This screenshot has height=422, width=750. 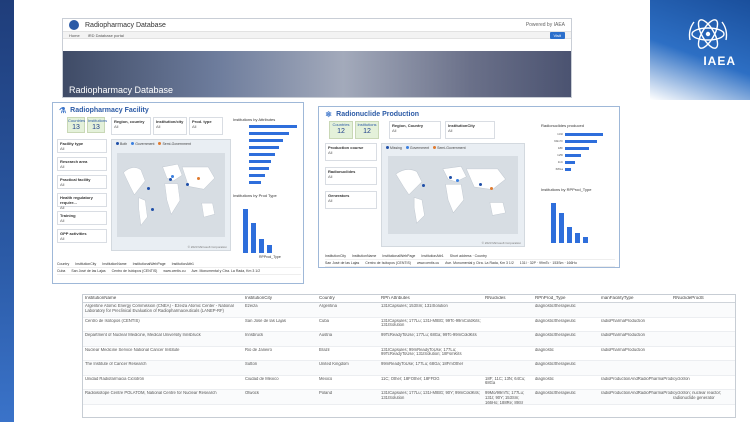 What do you see at coordinates (617, 298) in the screenshot?
I see `header-facility-type: manFacilityType` at bounding box center [617, 298].